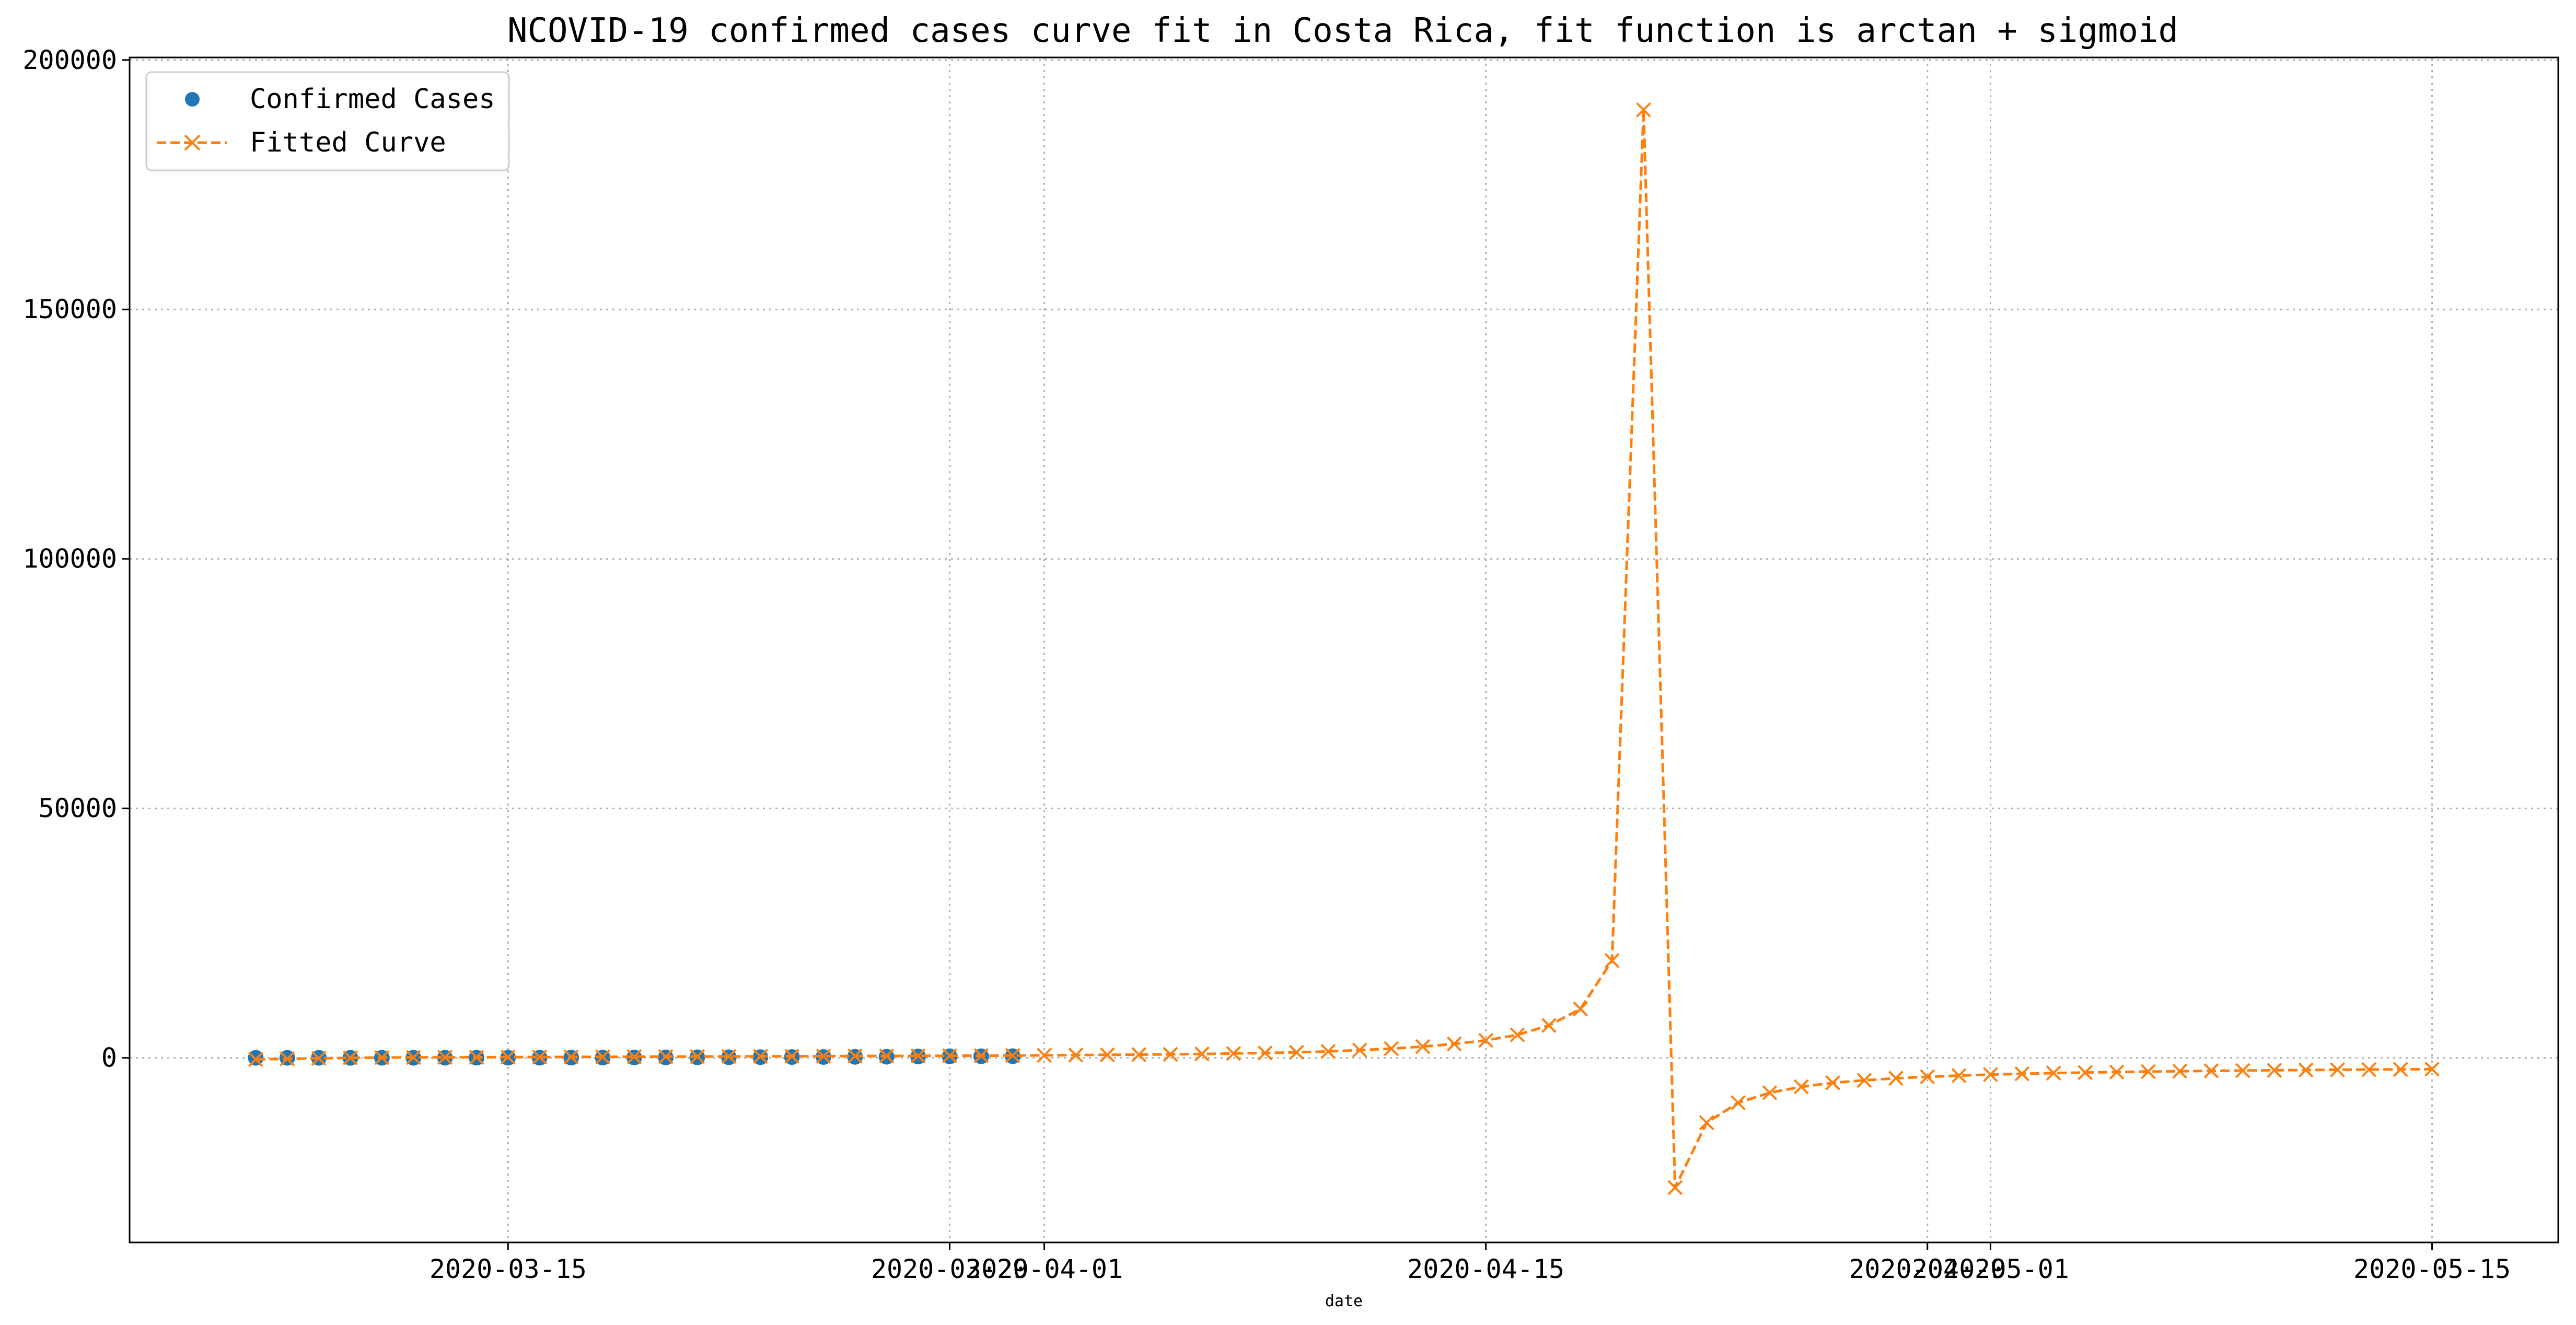 The image size is (2576, 1325). Describe the element at coordinates (1344, 1301) in the screenshot. I see `x-axis-label: date` at that location.